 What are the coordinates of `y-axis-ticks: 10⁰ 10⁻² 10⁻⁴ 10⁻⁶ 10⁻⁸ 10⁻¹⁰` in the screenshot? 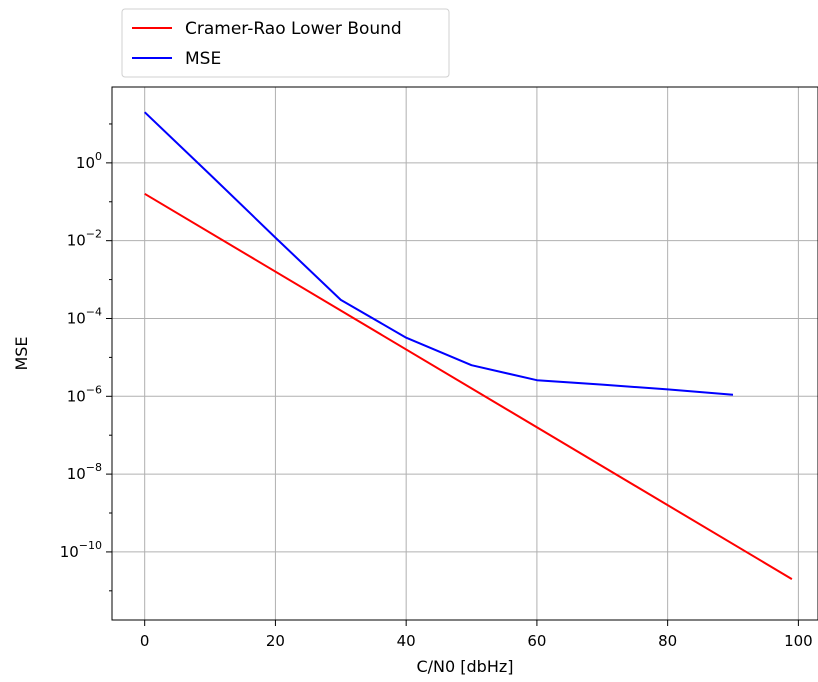 It's located at (86, 357).